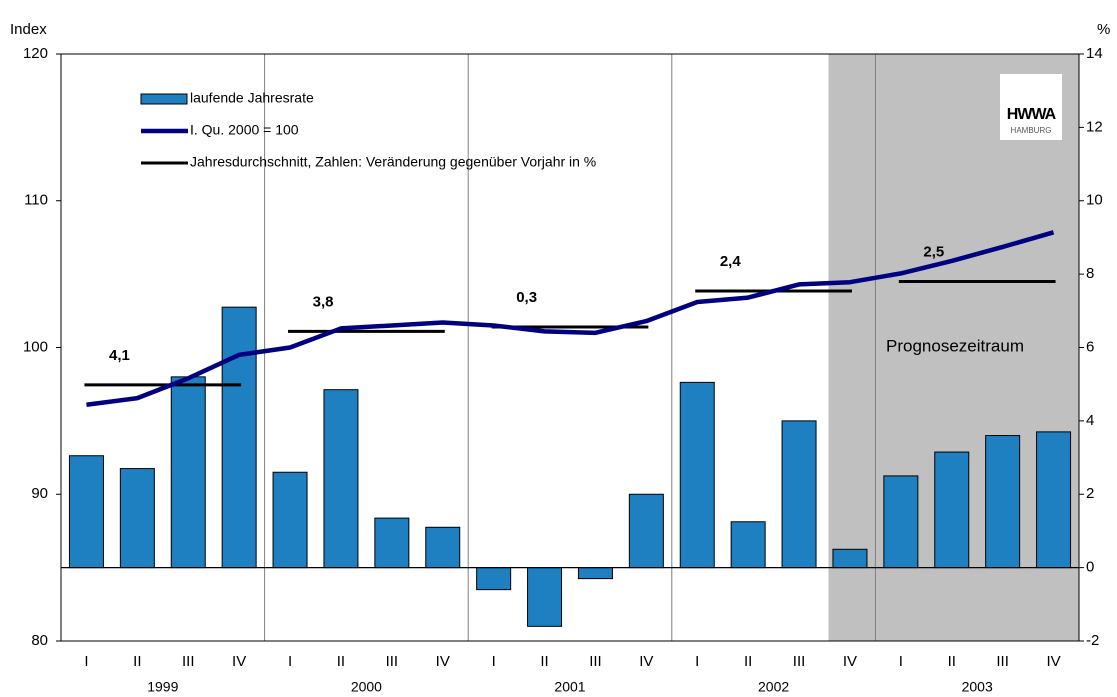 The image size is (1117, 697). What do you see at coordinates (1094, 53) in the screenshot?
I see `y2-tick-label: 14` at bounding box center [1094, 53].